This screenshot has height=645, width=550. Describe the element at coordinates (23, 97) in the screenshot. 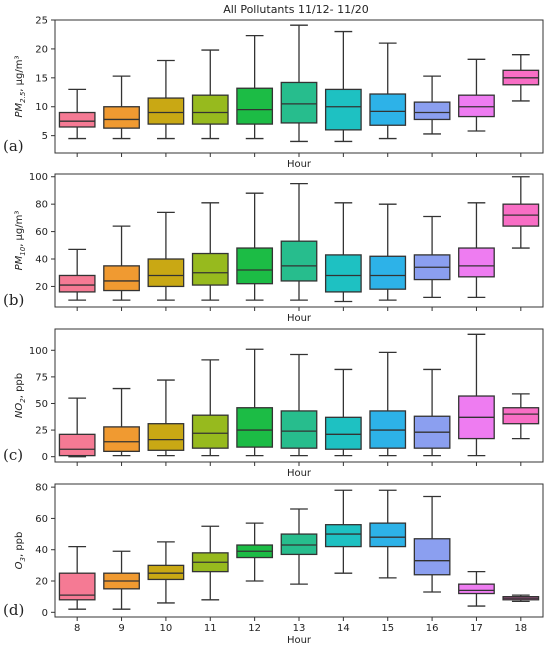

I see `y-axis-title-sub: 2.5` at that location.